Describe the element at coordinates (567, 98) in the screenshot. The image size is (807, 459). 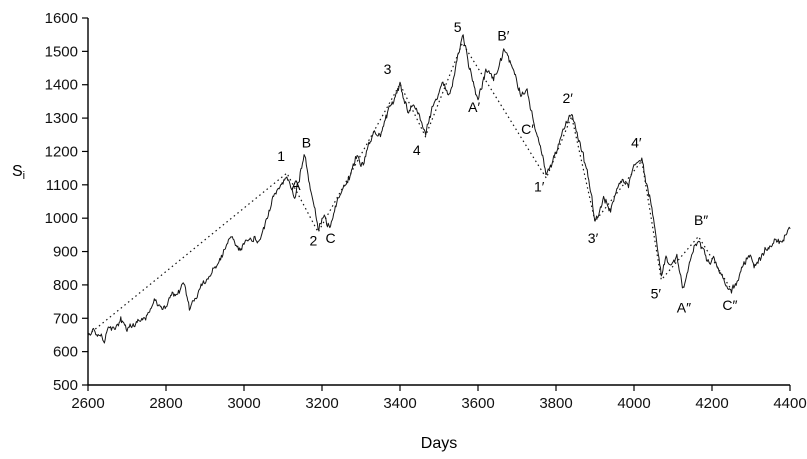
I see `wave-label-2-prime: 2′` at that location.